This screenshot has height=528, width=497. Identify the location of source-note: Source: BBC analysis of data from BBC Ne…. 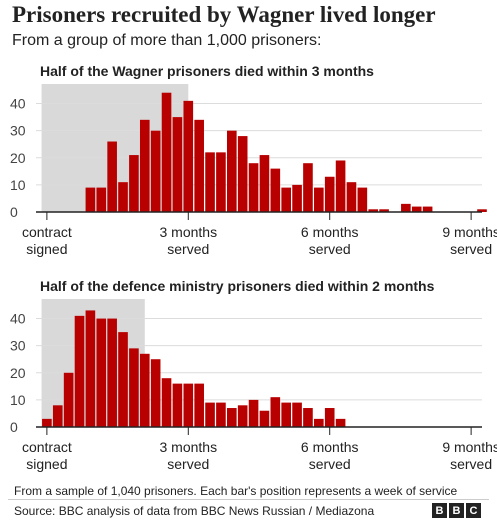
(194, 511).